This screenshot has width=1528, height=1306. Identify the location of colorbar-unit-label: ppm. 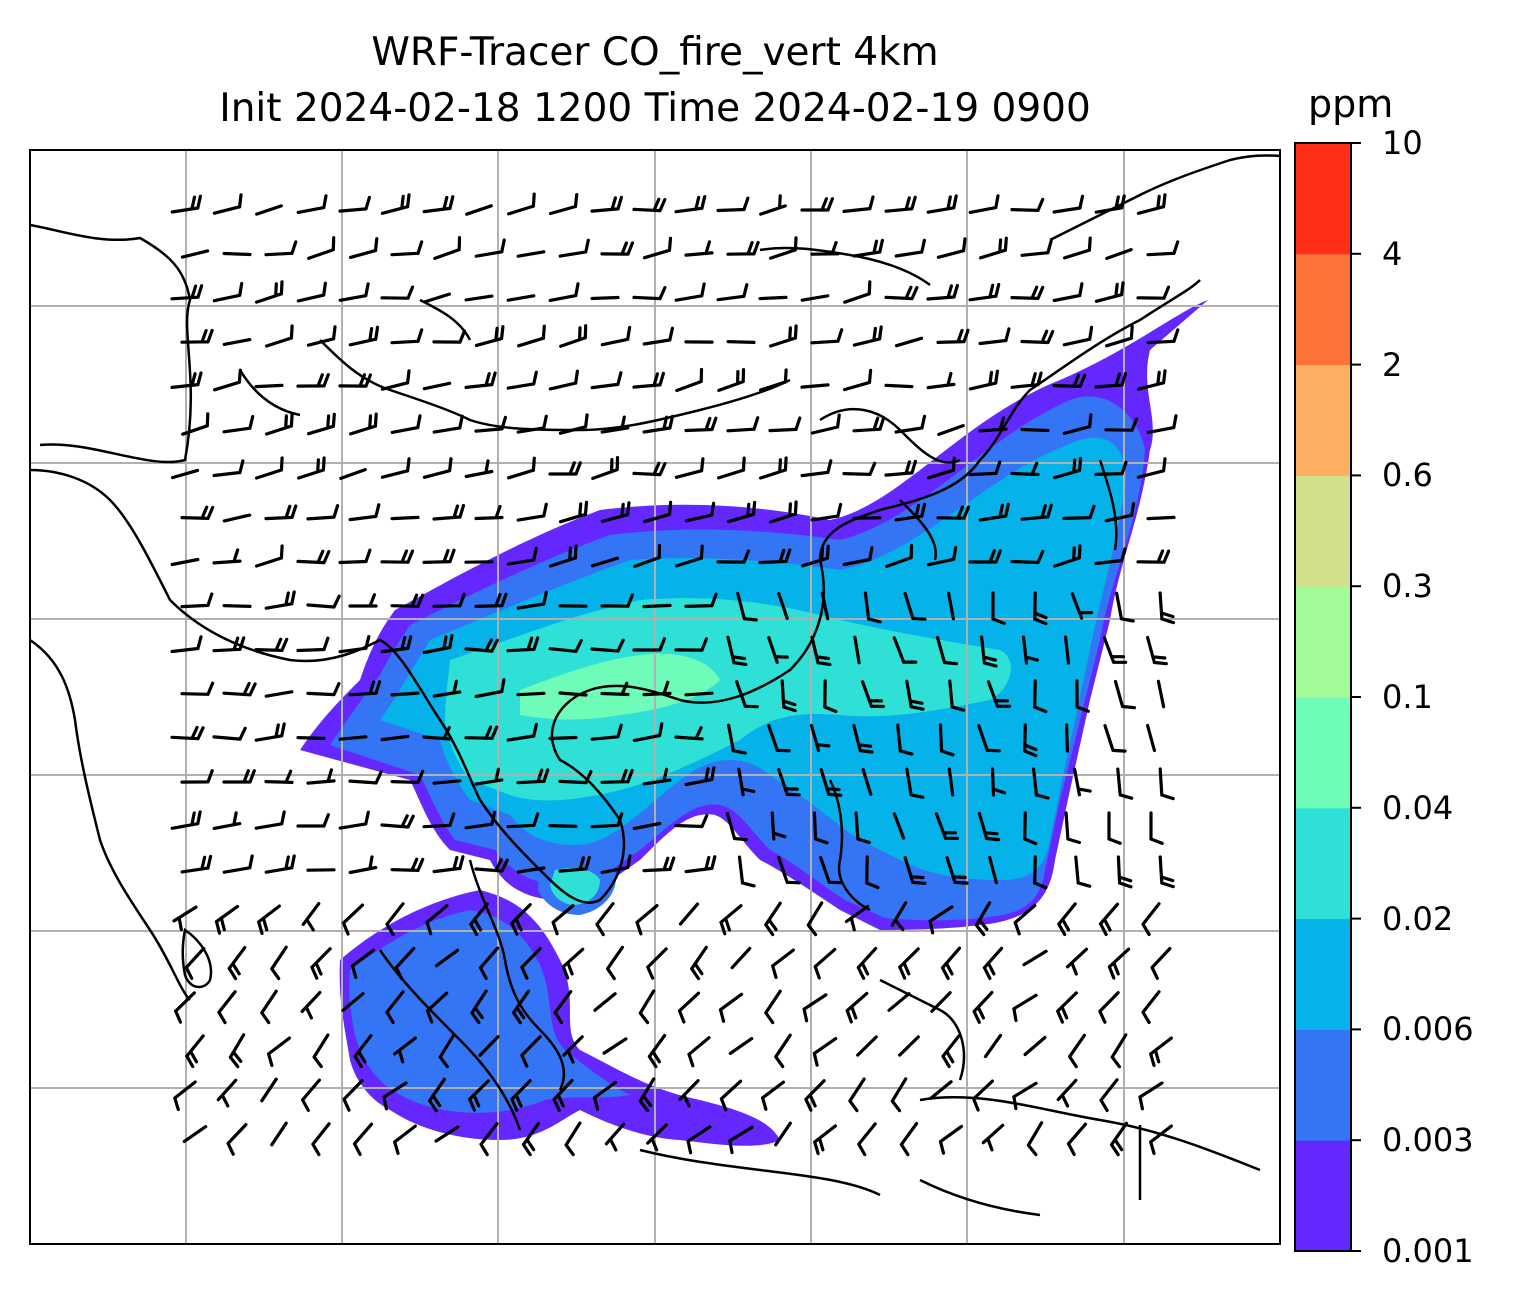
(1351, 104).